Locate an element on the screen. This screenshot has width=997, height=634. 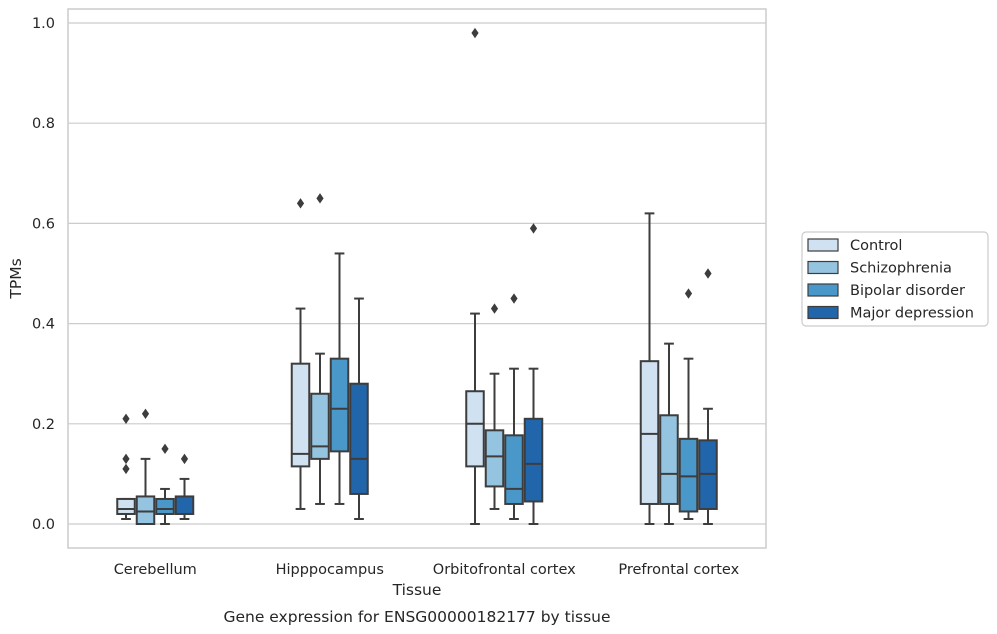
y-tick-label: 0.8 is located at coordinates (43, 124).